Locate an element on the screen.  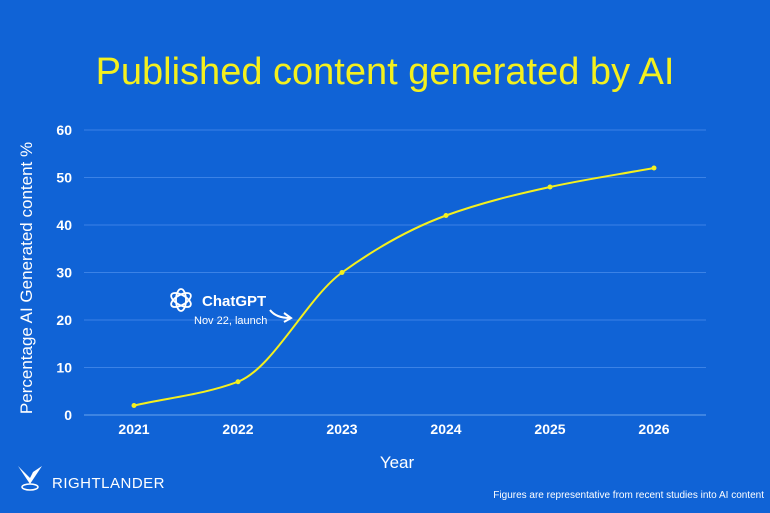
x-tick-label: 2026 is located at coordinates (653, 429).